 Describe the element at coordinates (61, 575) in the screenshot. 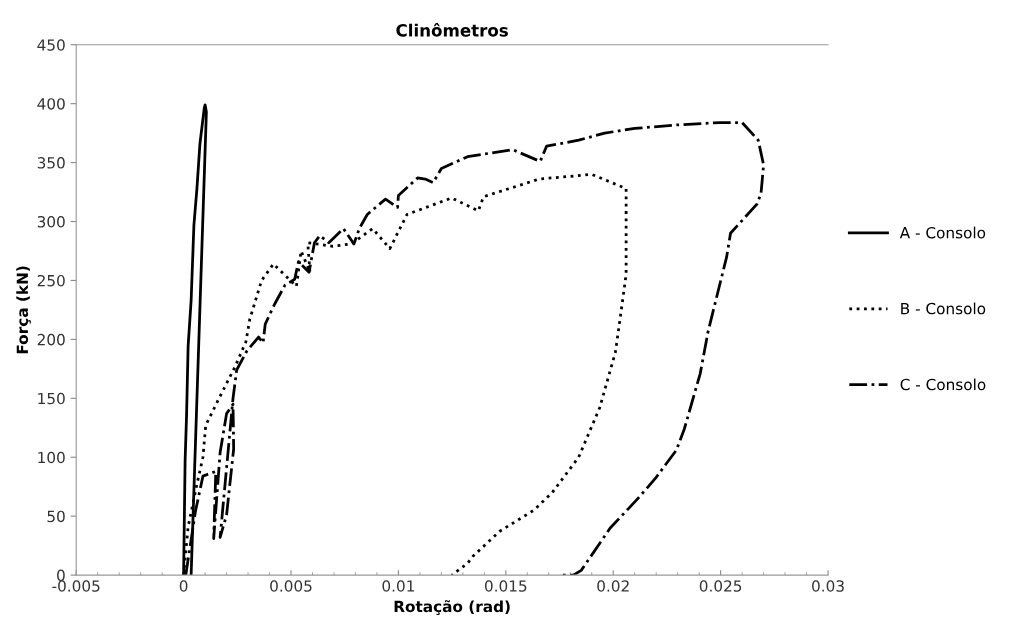

I see `y-tick-label: 0` at that location.